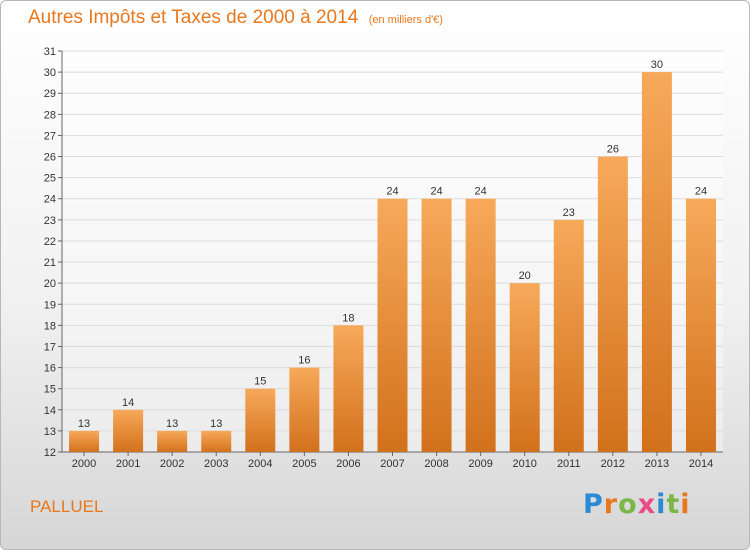  I want to click on x-tick-label: 2000, so click(84, 464).